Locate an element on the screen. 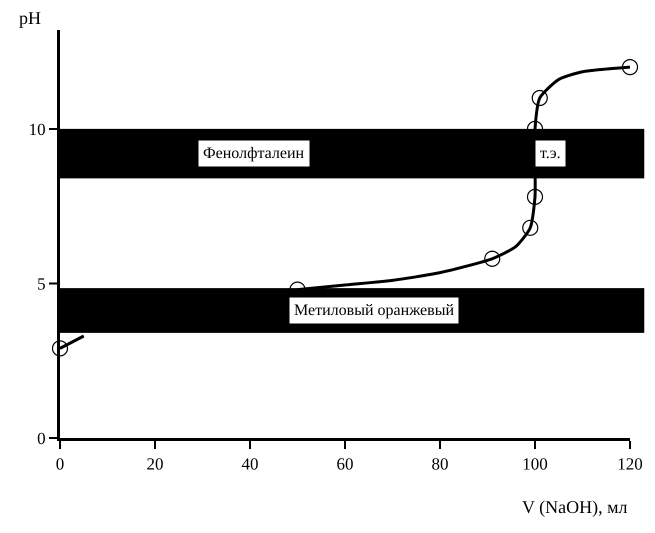 Image resolution: width=655 pixels, height=533 pixels. y-tick-label: 0 is located at coordinates (41, 438).